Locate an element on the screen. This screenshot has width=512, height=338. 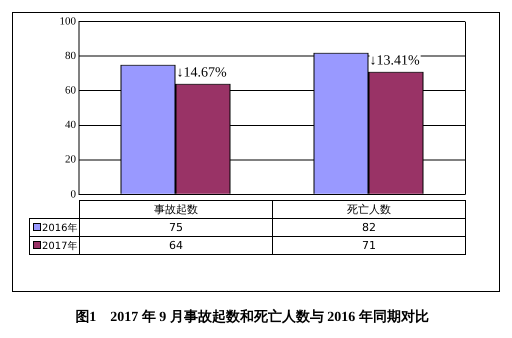
y-tick-label: 80 is located at coordinates (70, 56).